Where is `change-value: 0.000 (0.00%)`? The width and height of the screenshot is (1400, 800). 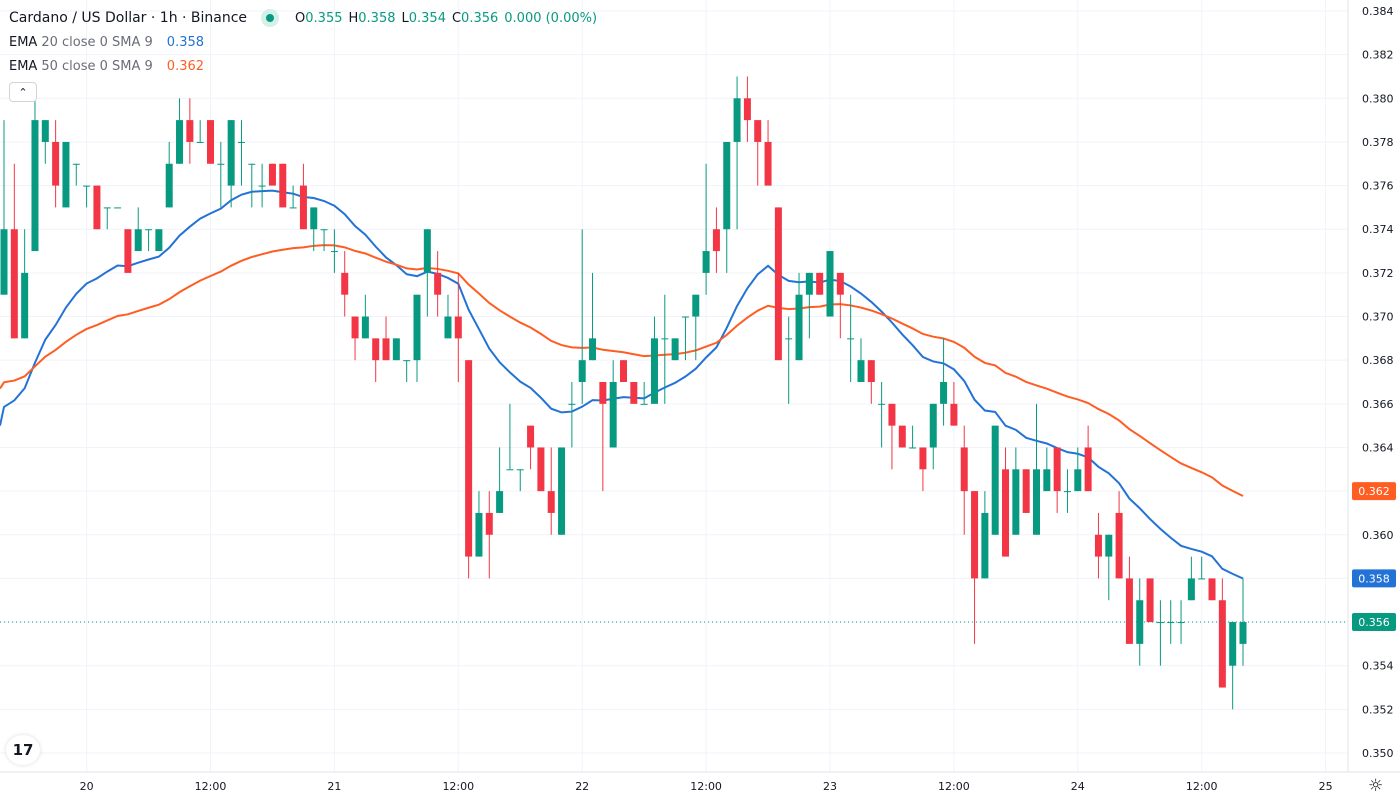 change-value: 0.000 (0.00%) is located at coordinates (551, 18).